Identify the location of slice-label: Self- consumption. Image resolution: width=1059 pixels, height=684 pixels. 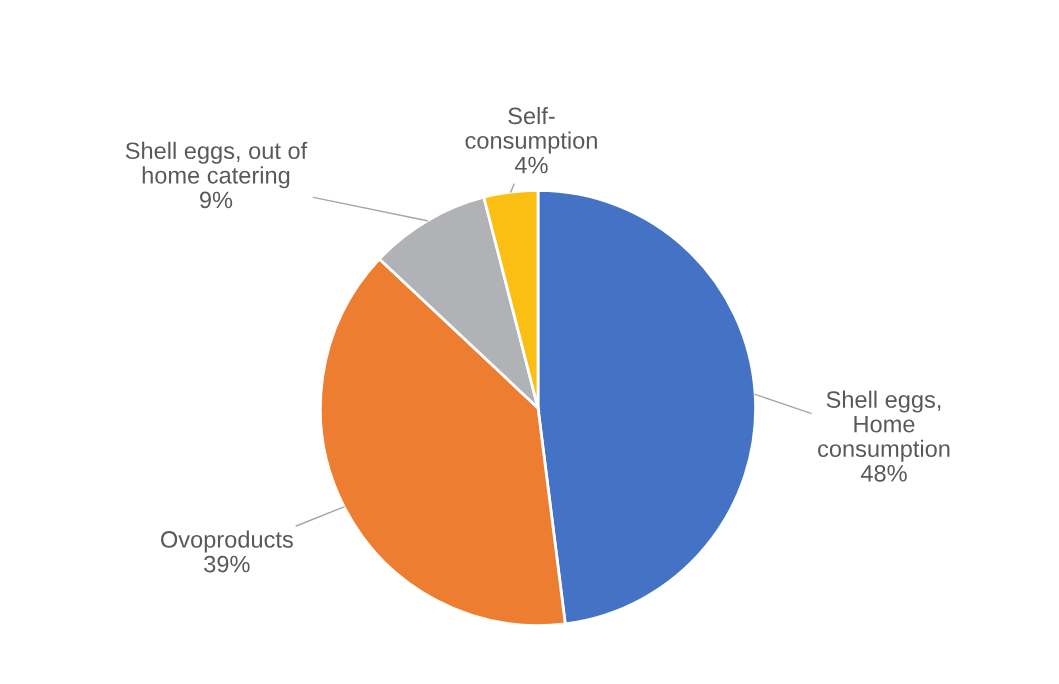
(531, 130).